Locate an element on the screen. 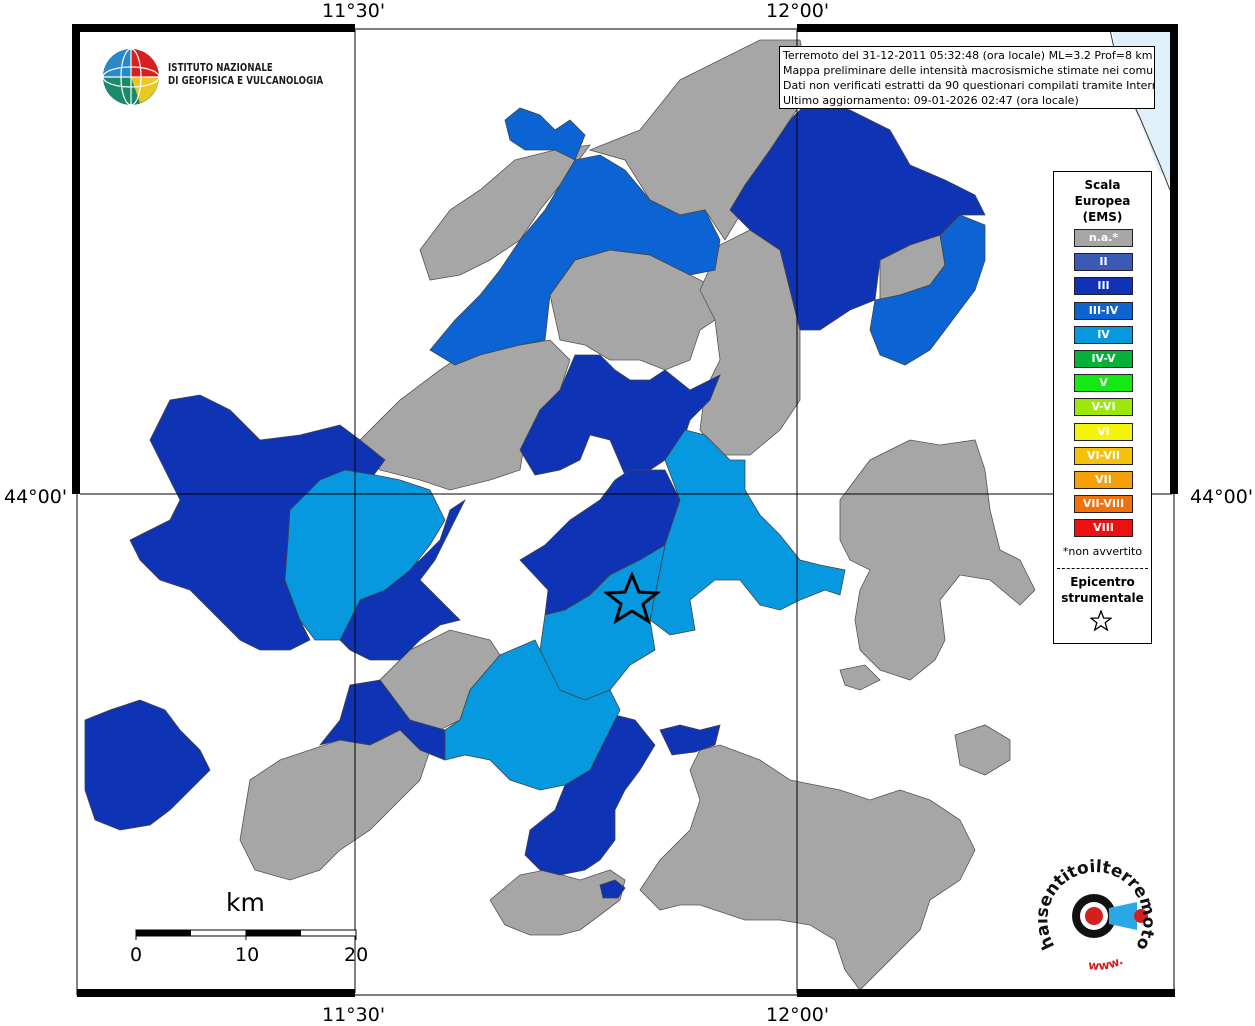 The image size is (1255, 1026). legend-title-line3: (EMS) is located at coordinates (1102, 217).